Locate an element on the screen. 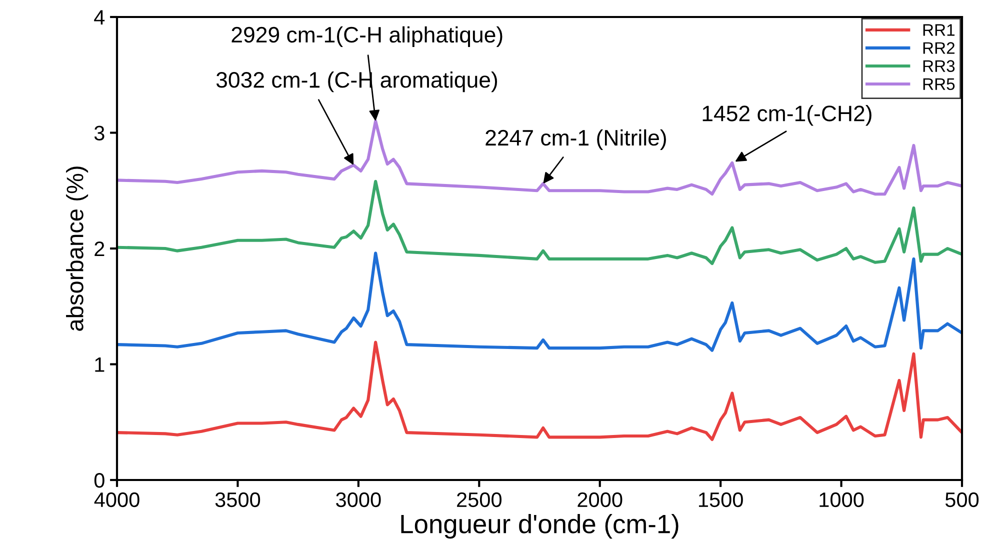 The width and height of the screenshot is (986, 547). legend-label: RR1 is located at coordinates (939, 30).